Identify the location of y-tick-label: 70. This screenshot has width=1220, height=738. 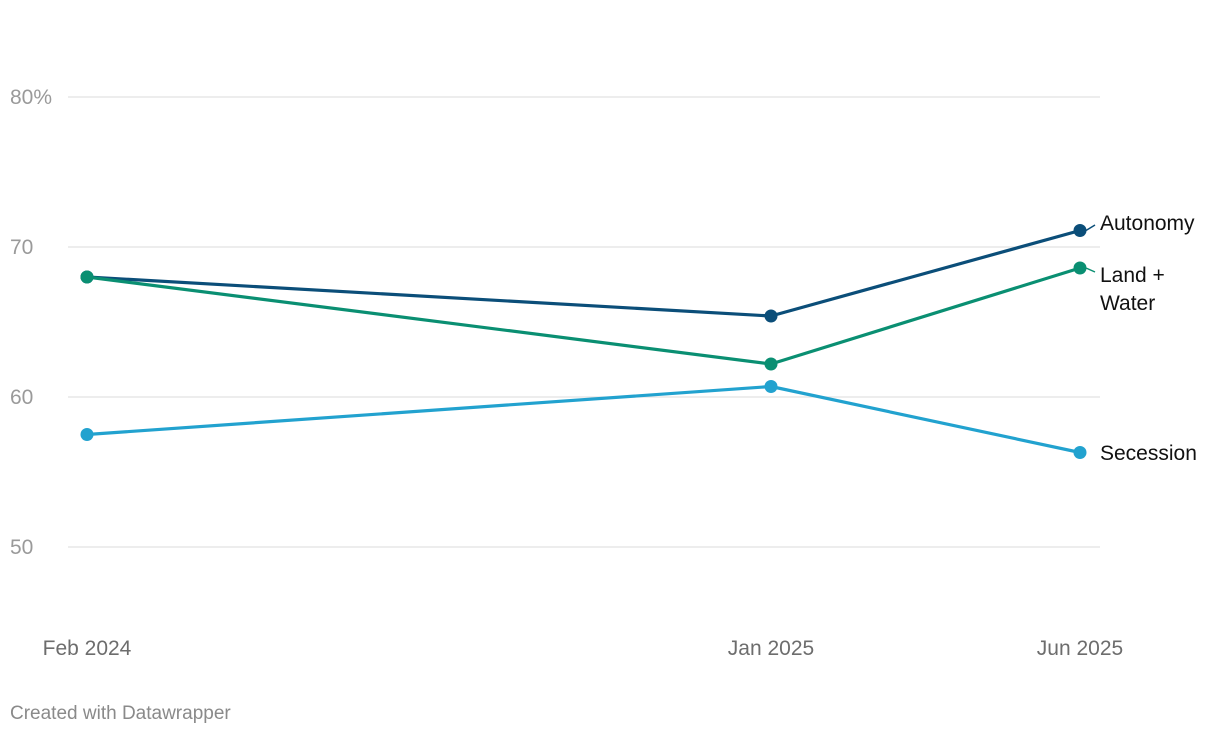
(21, 247).